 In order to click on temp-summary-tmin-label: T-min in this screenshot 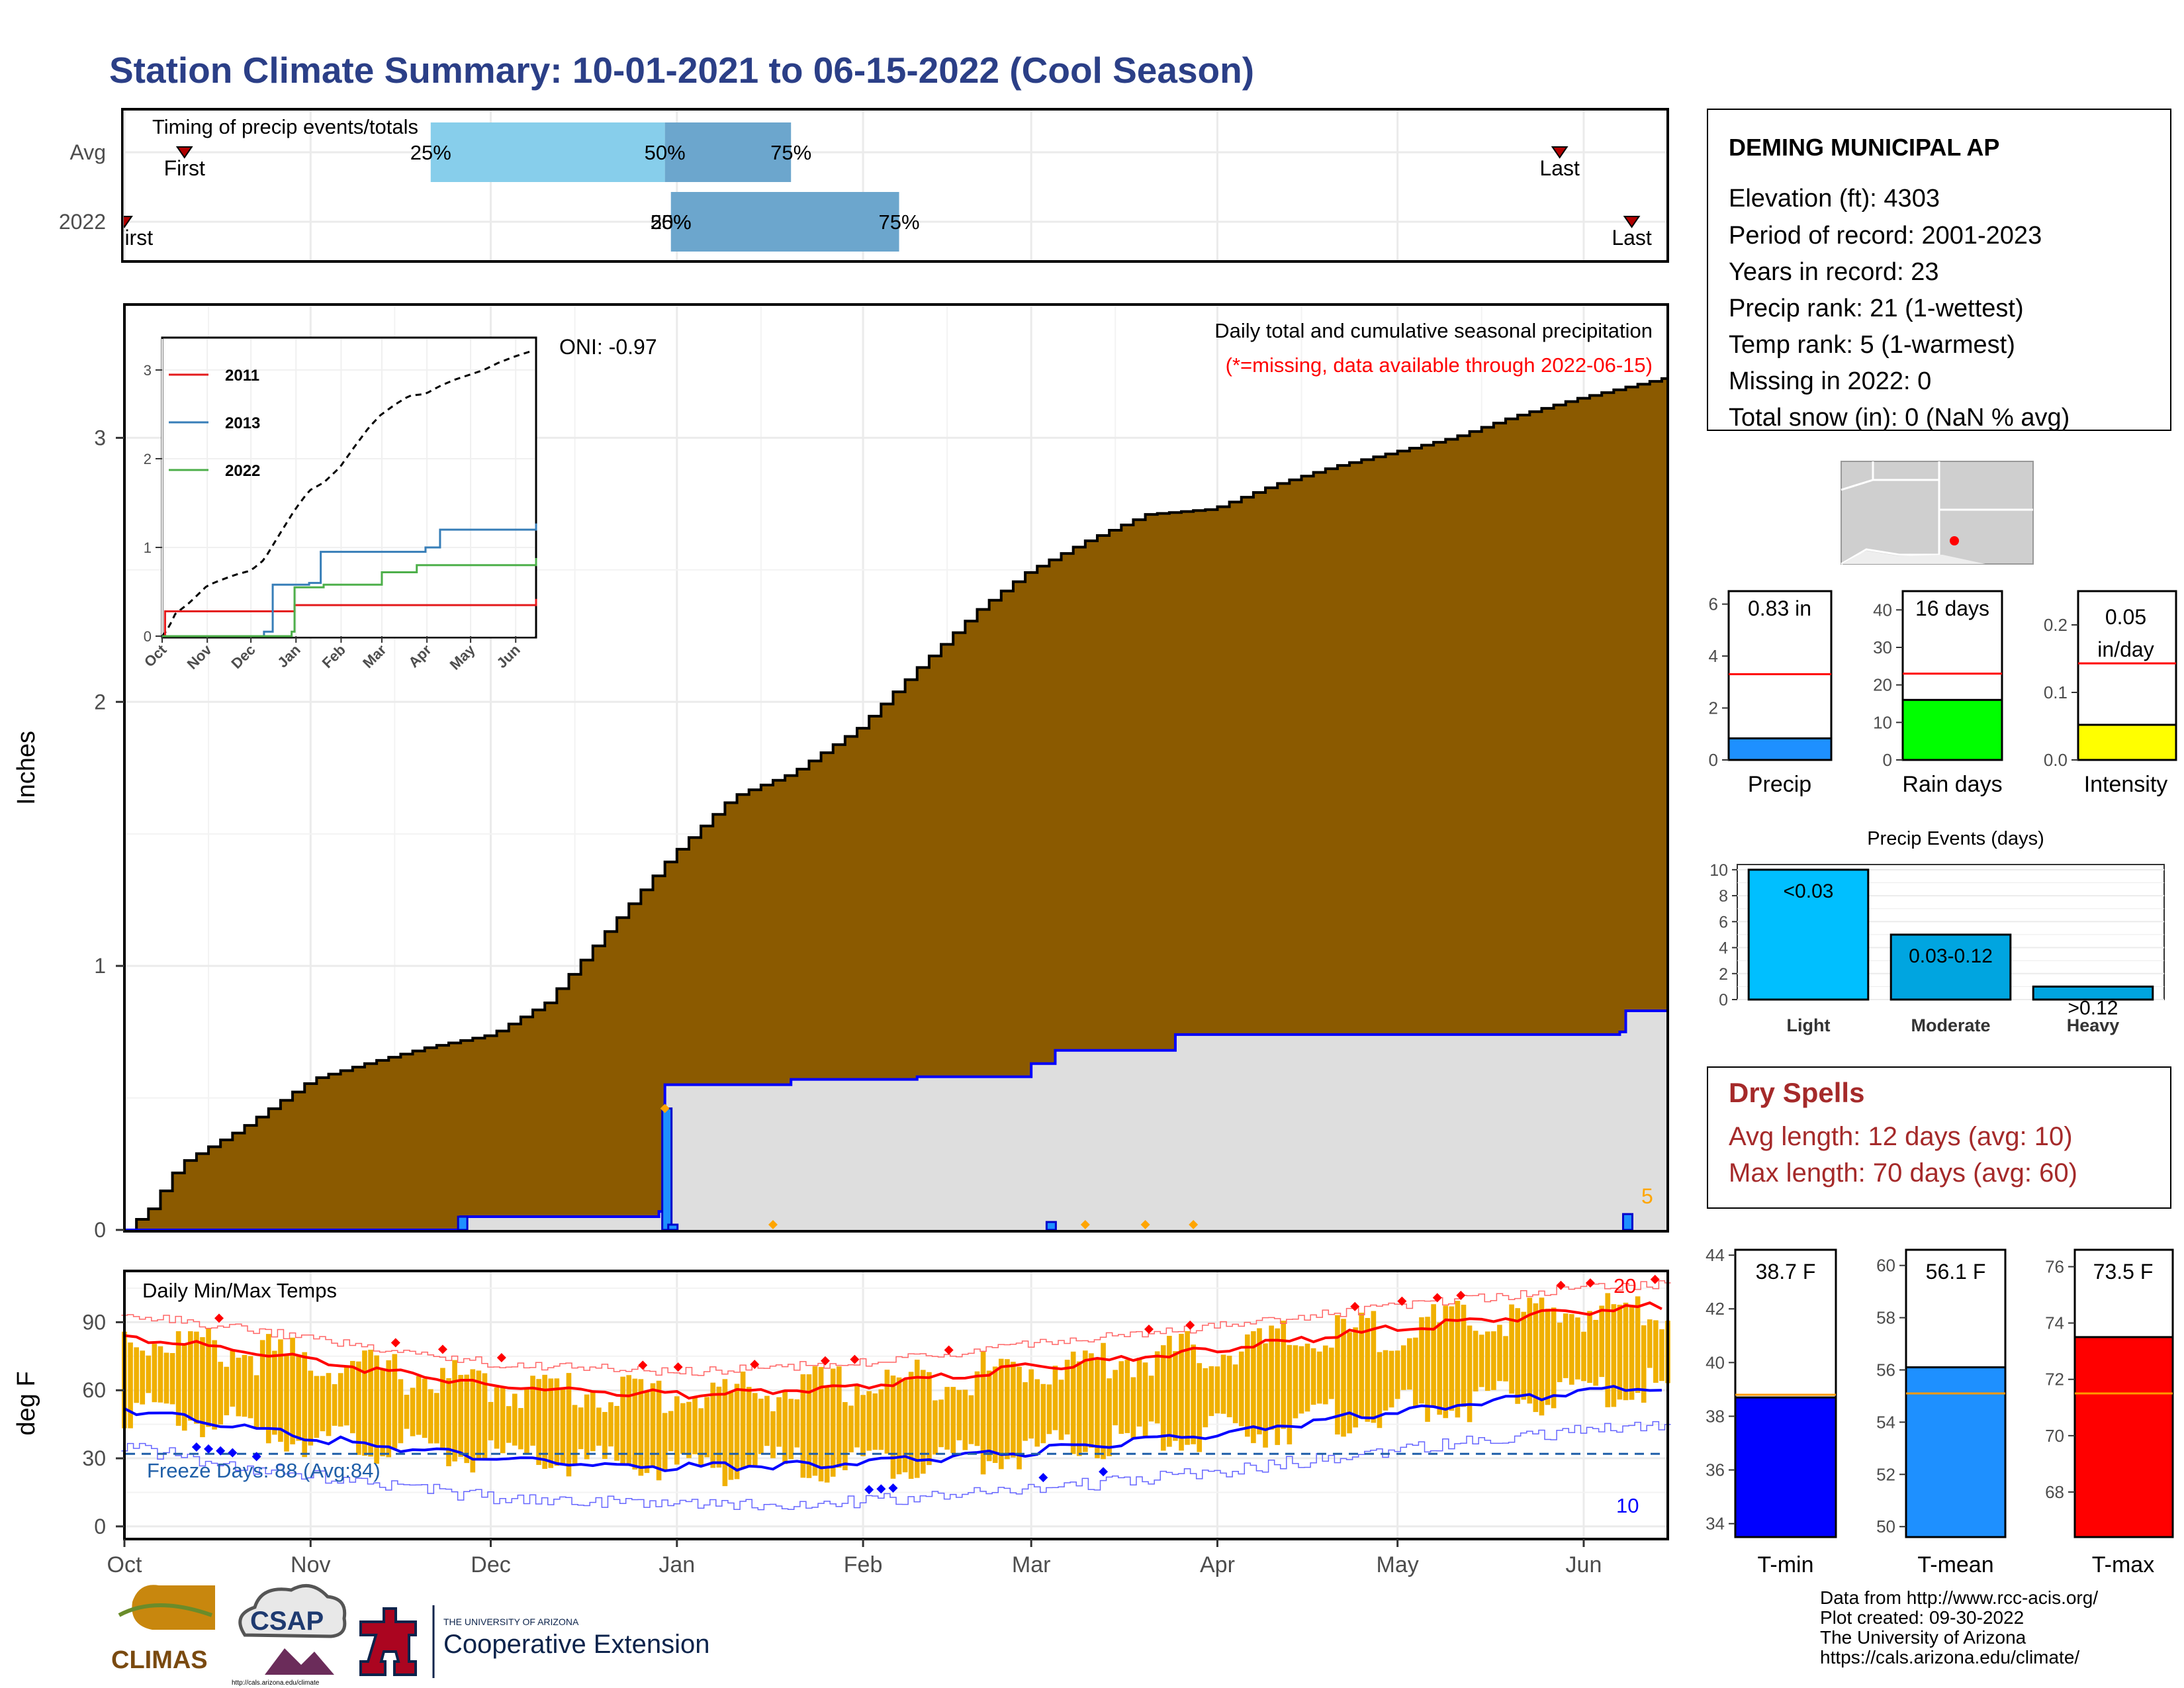, I will do `click(1786, 1564)`.